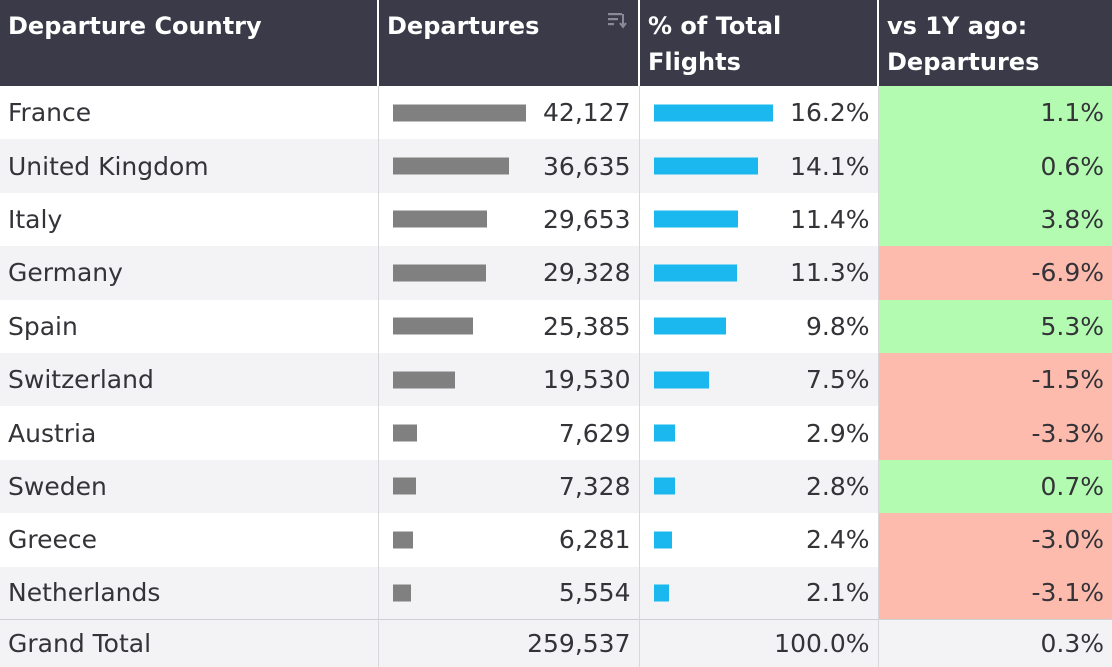  Describe the element at coordinates (759, 273) in the screenshot. I see `pct-cell: 11.3%` at that location.